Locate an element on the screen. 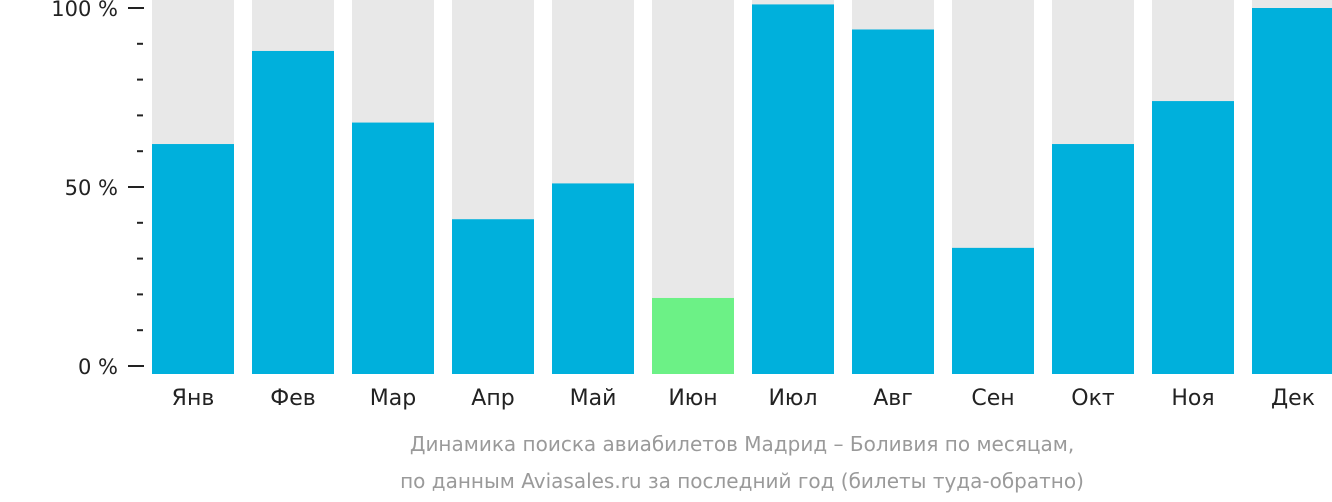 The height and width of the screenshot is (502, 1332). x-tick-label-8: Авг is located at coordinates (893, 398).